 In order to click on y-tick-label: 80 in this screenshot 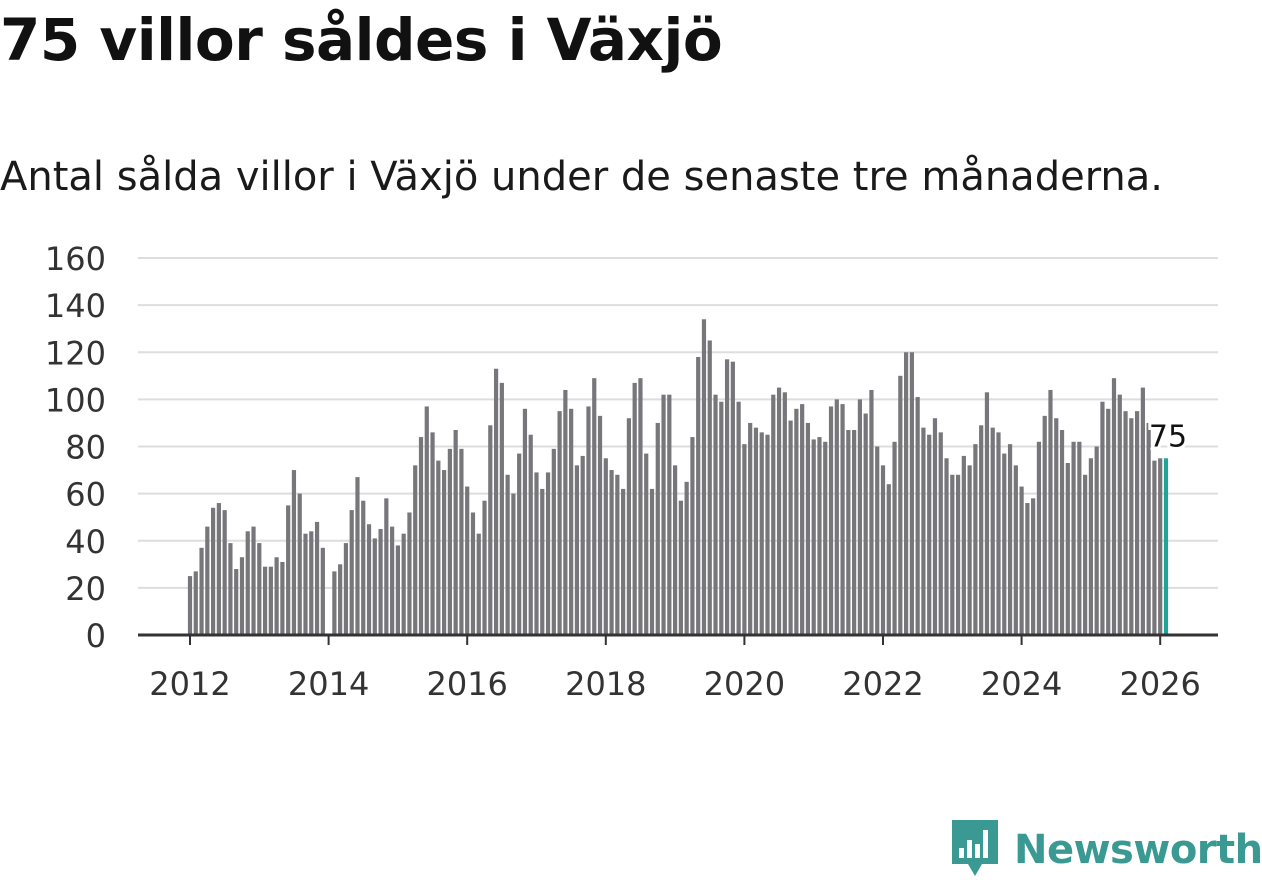, I will do `click(85, 448)`.